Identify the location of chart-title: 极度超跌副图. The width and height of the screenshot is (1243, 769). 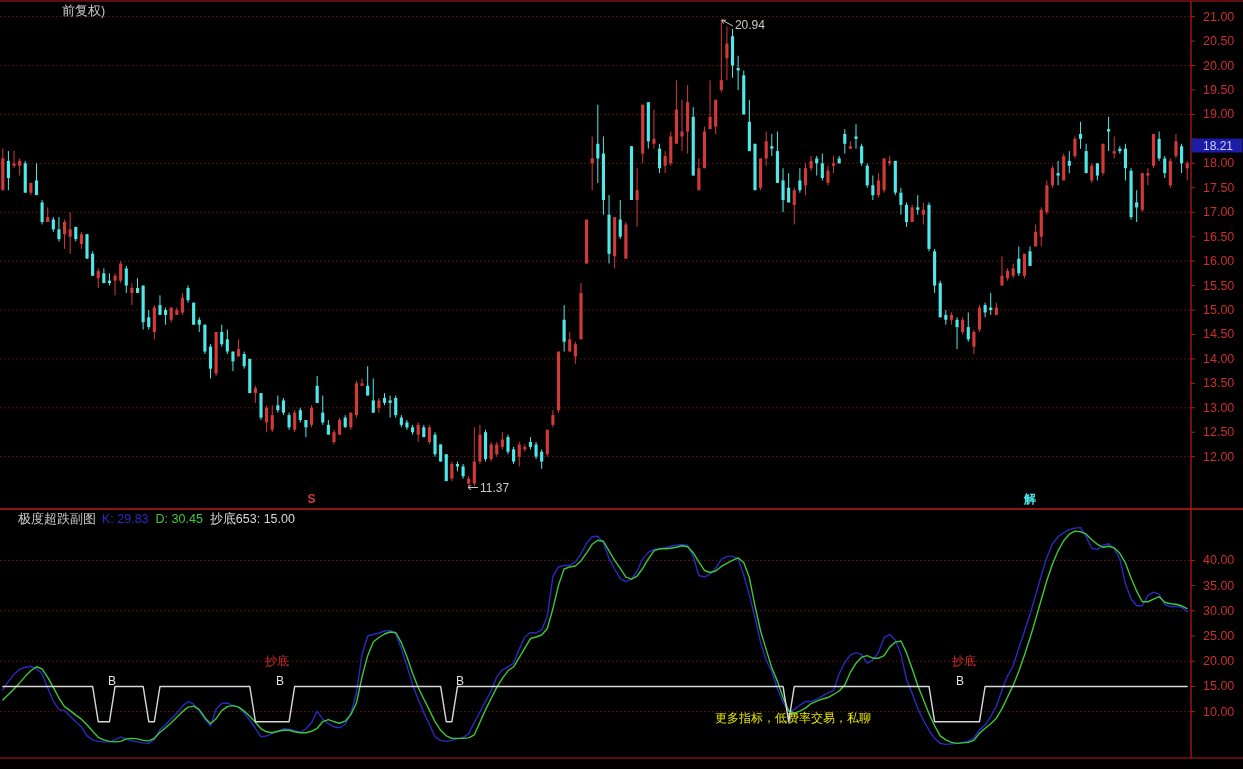
(56, 518).